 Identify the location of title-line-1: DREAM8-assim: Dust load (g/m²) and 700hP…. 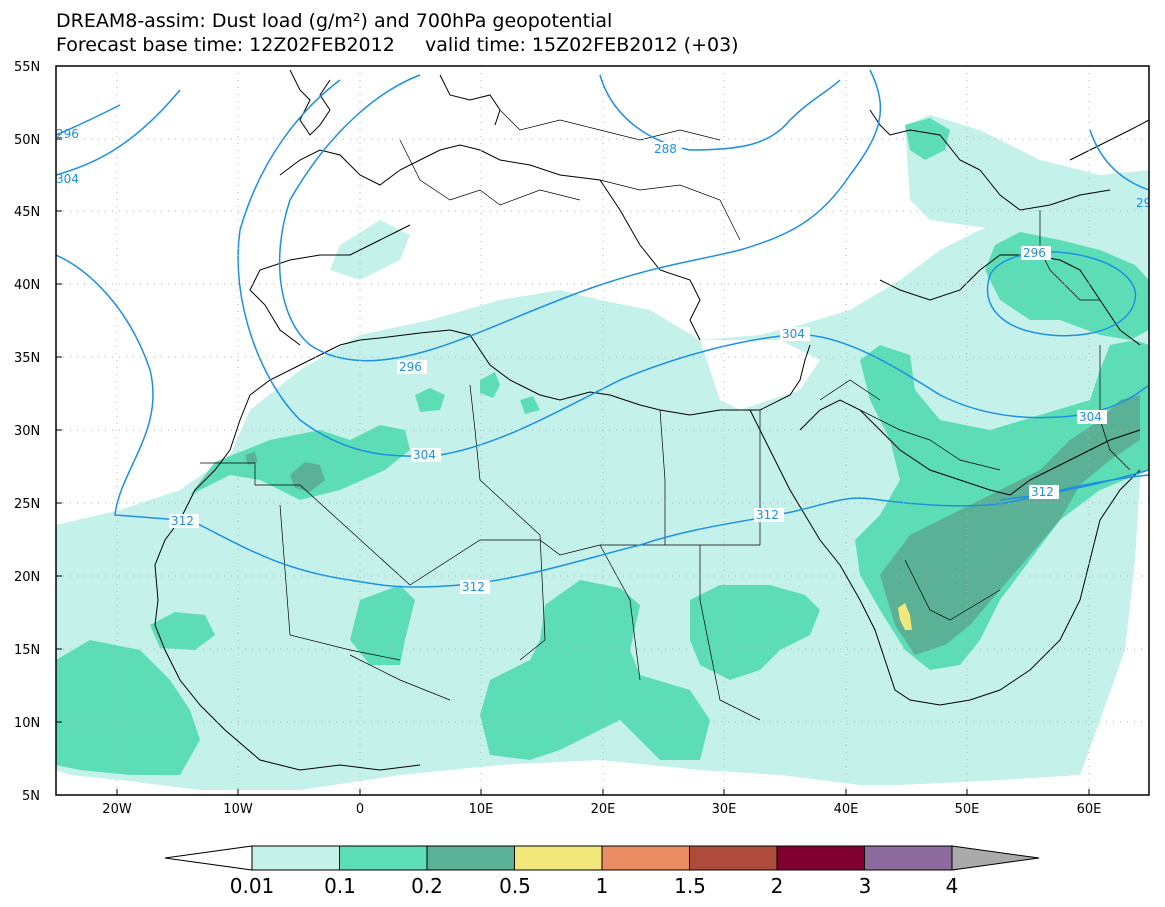
(334, 21).